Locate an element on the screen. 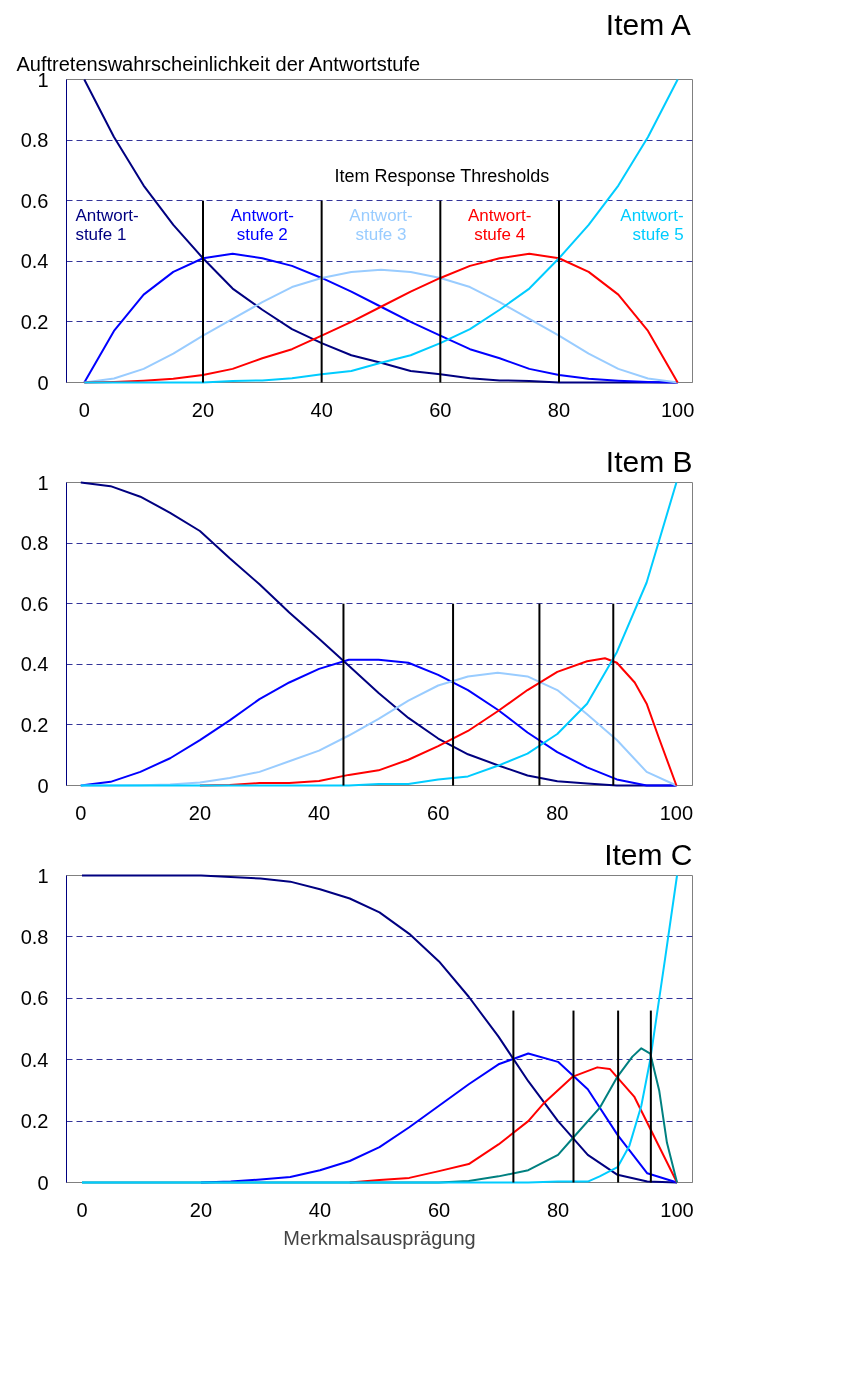 The width and height of the screenshot is (843, 1381). series-label: Antwort- stufe 3 is located at coordinates (381, 224).